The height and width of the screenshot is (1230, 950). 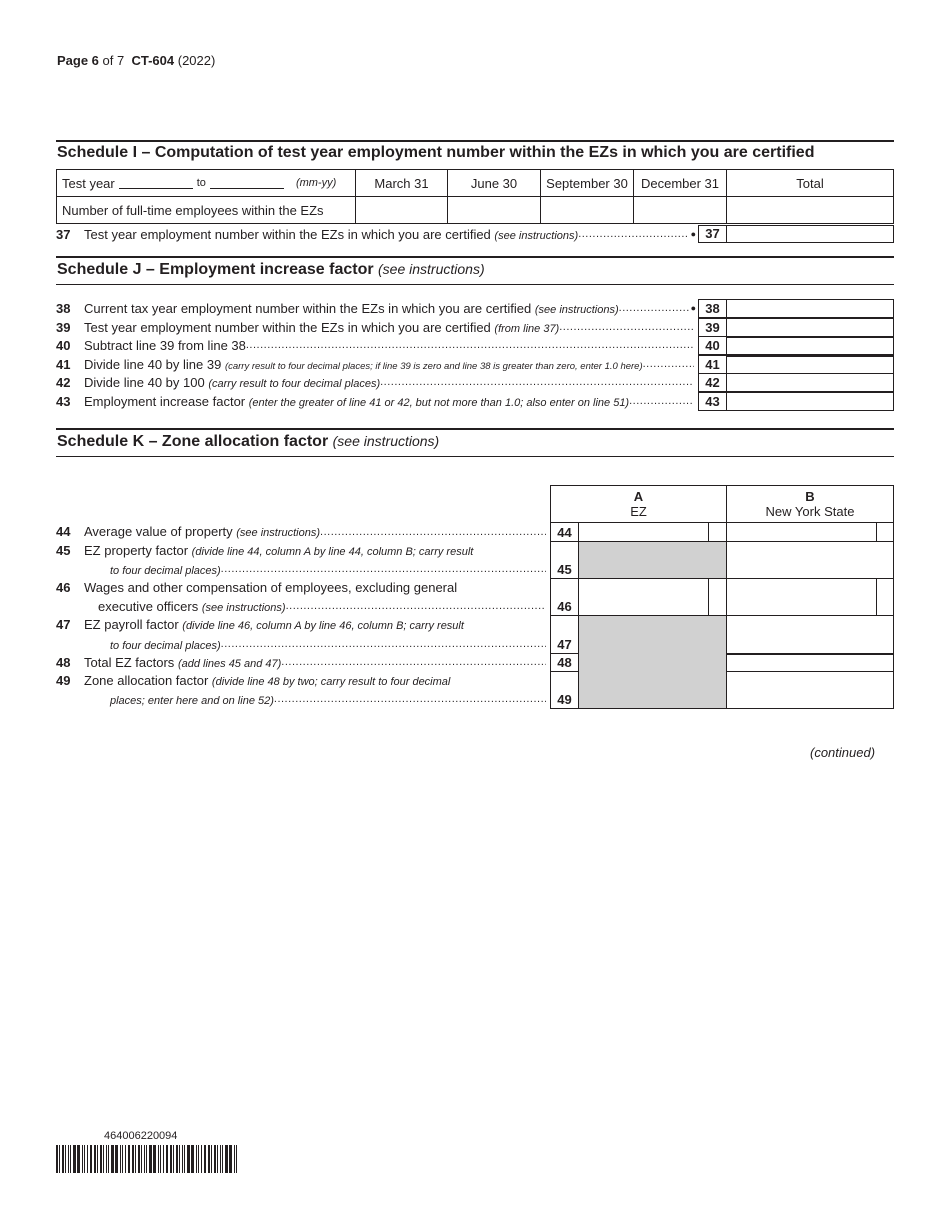 What do you see at coordinates (215, 269) in the screenshot?
I see `title-text: Schedule J – Employment increase factor` at bounding box center [215, 269].